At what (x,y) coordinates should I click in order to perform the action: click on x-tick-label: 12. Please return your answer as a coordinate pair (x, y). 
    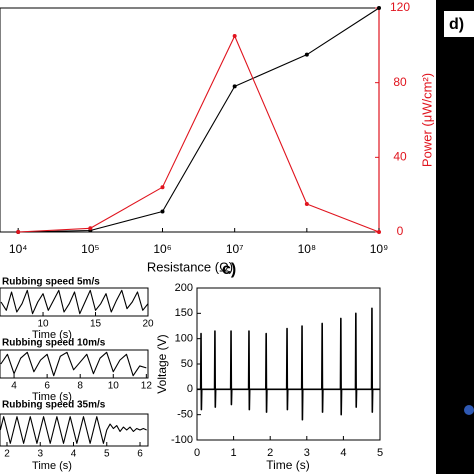
    Looking at the image, I should click on (147, 386).